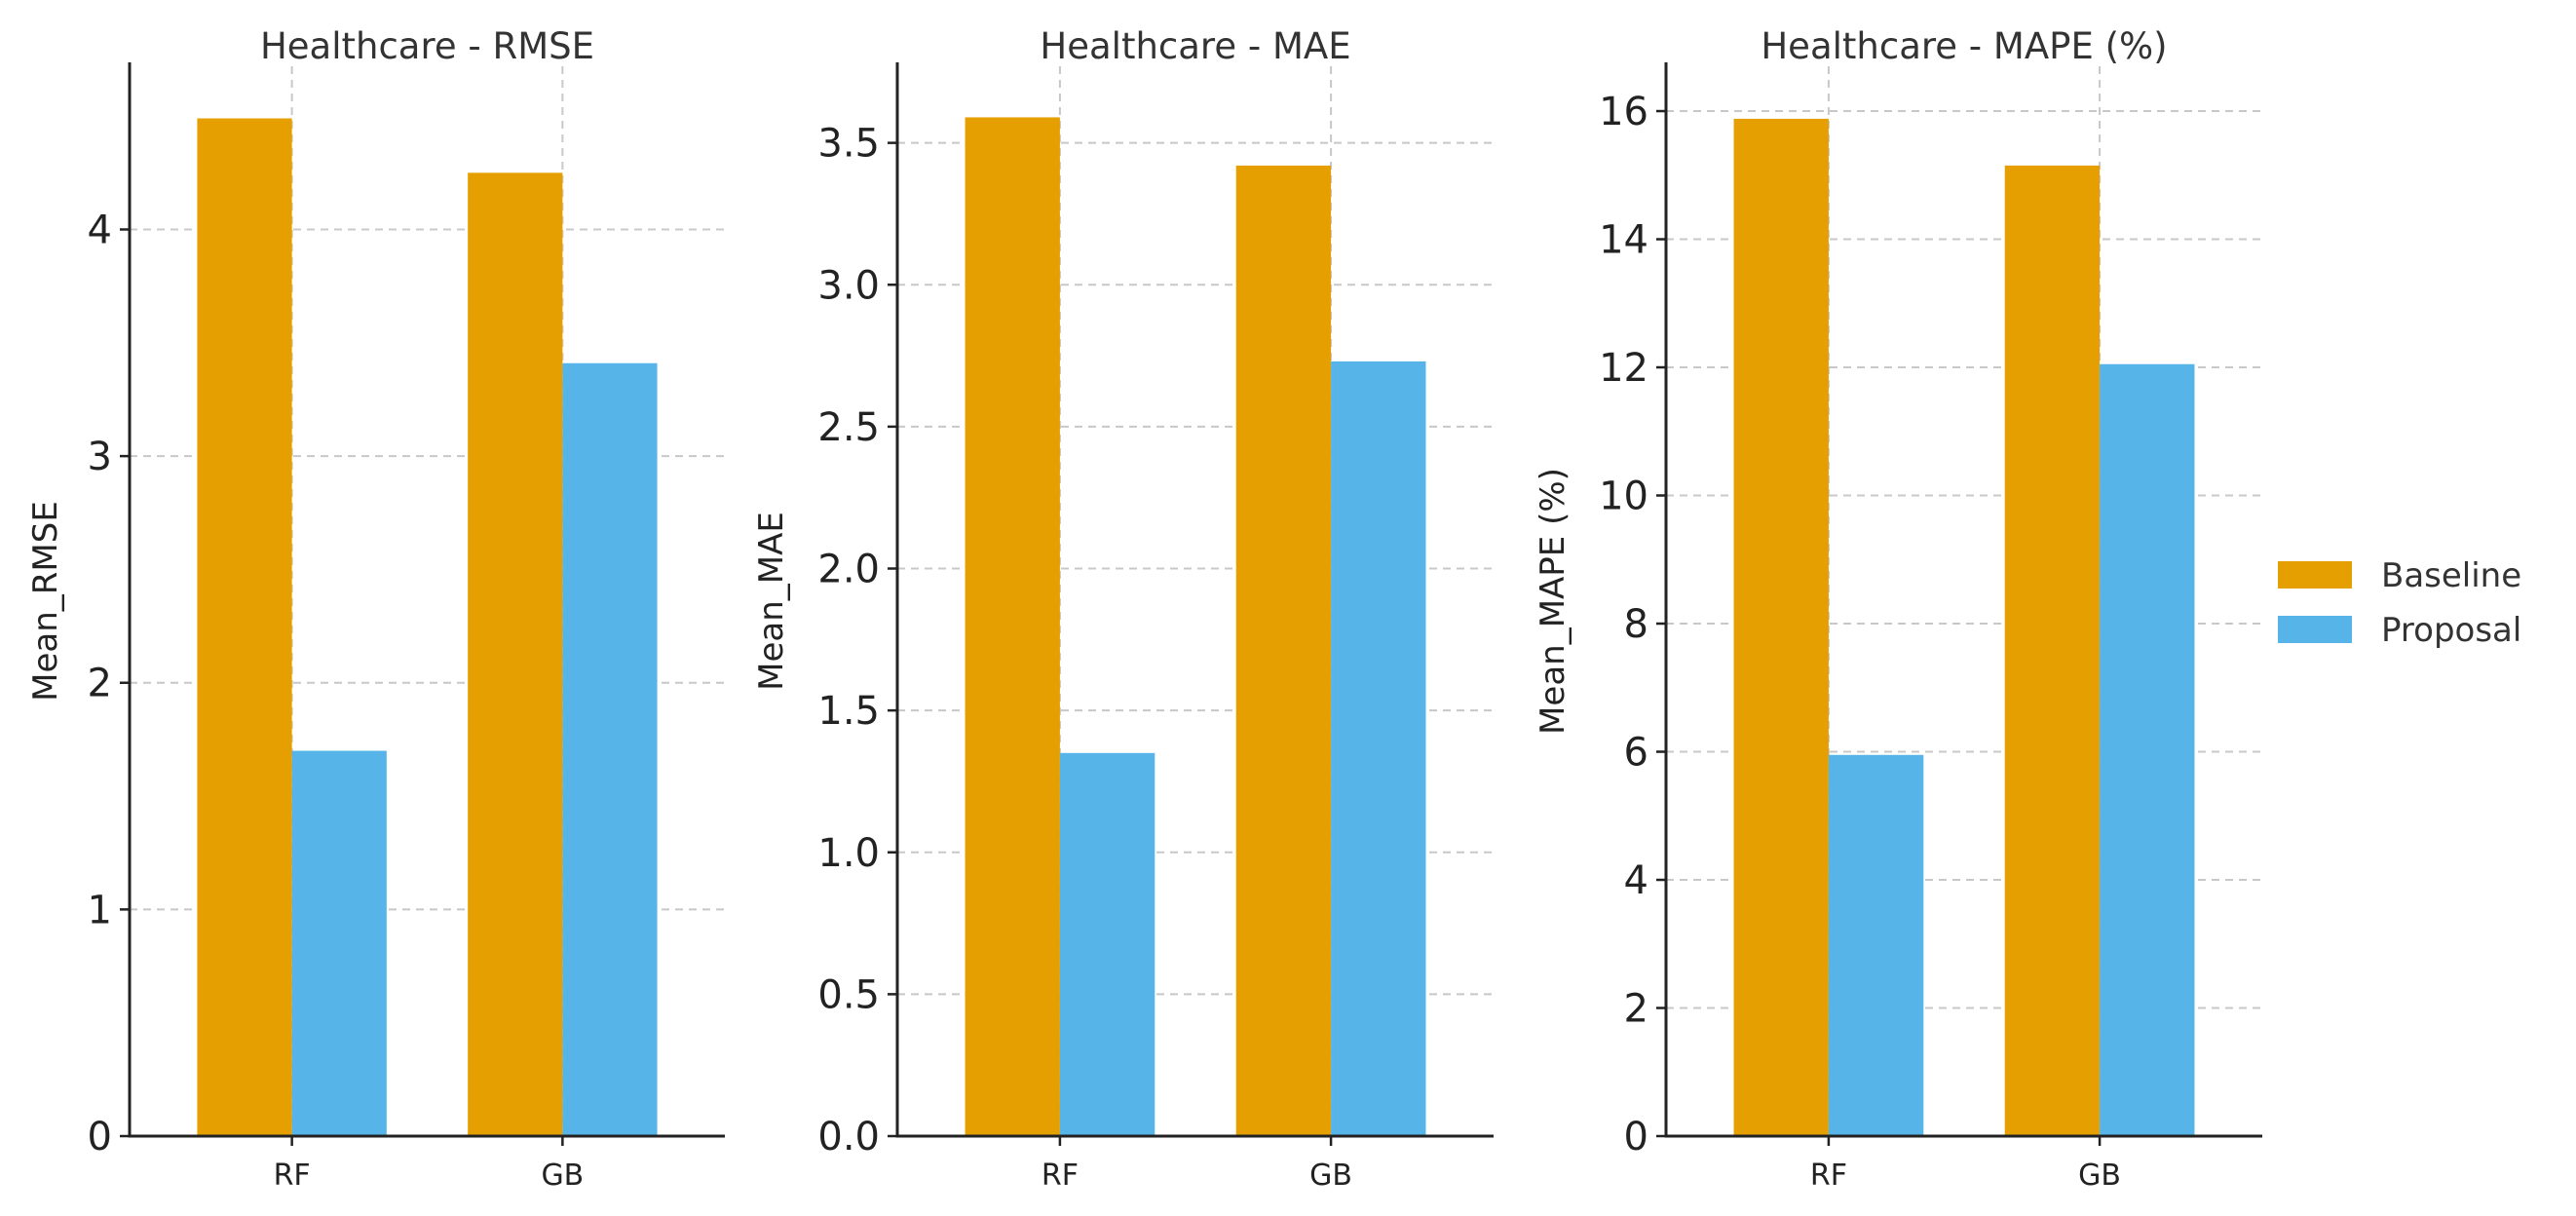  I want to click on legend: Baseline Proposal, so click(2399, 603).